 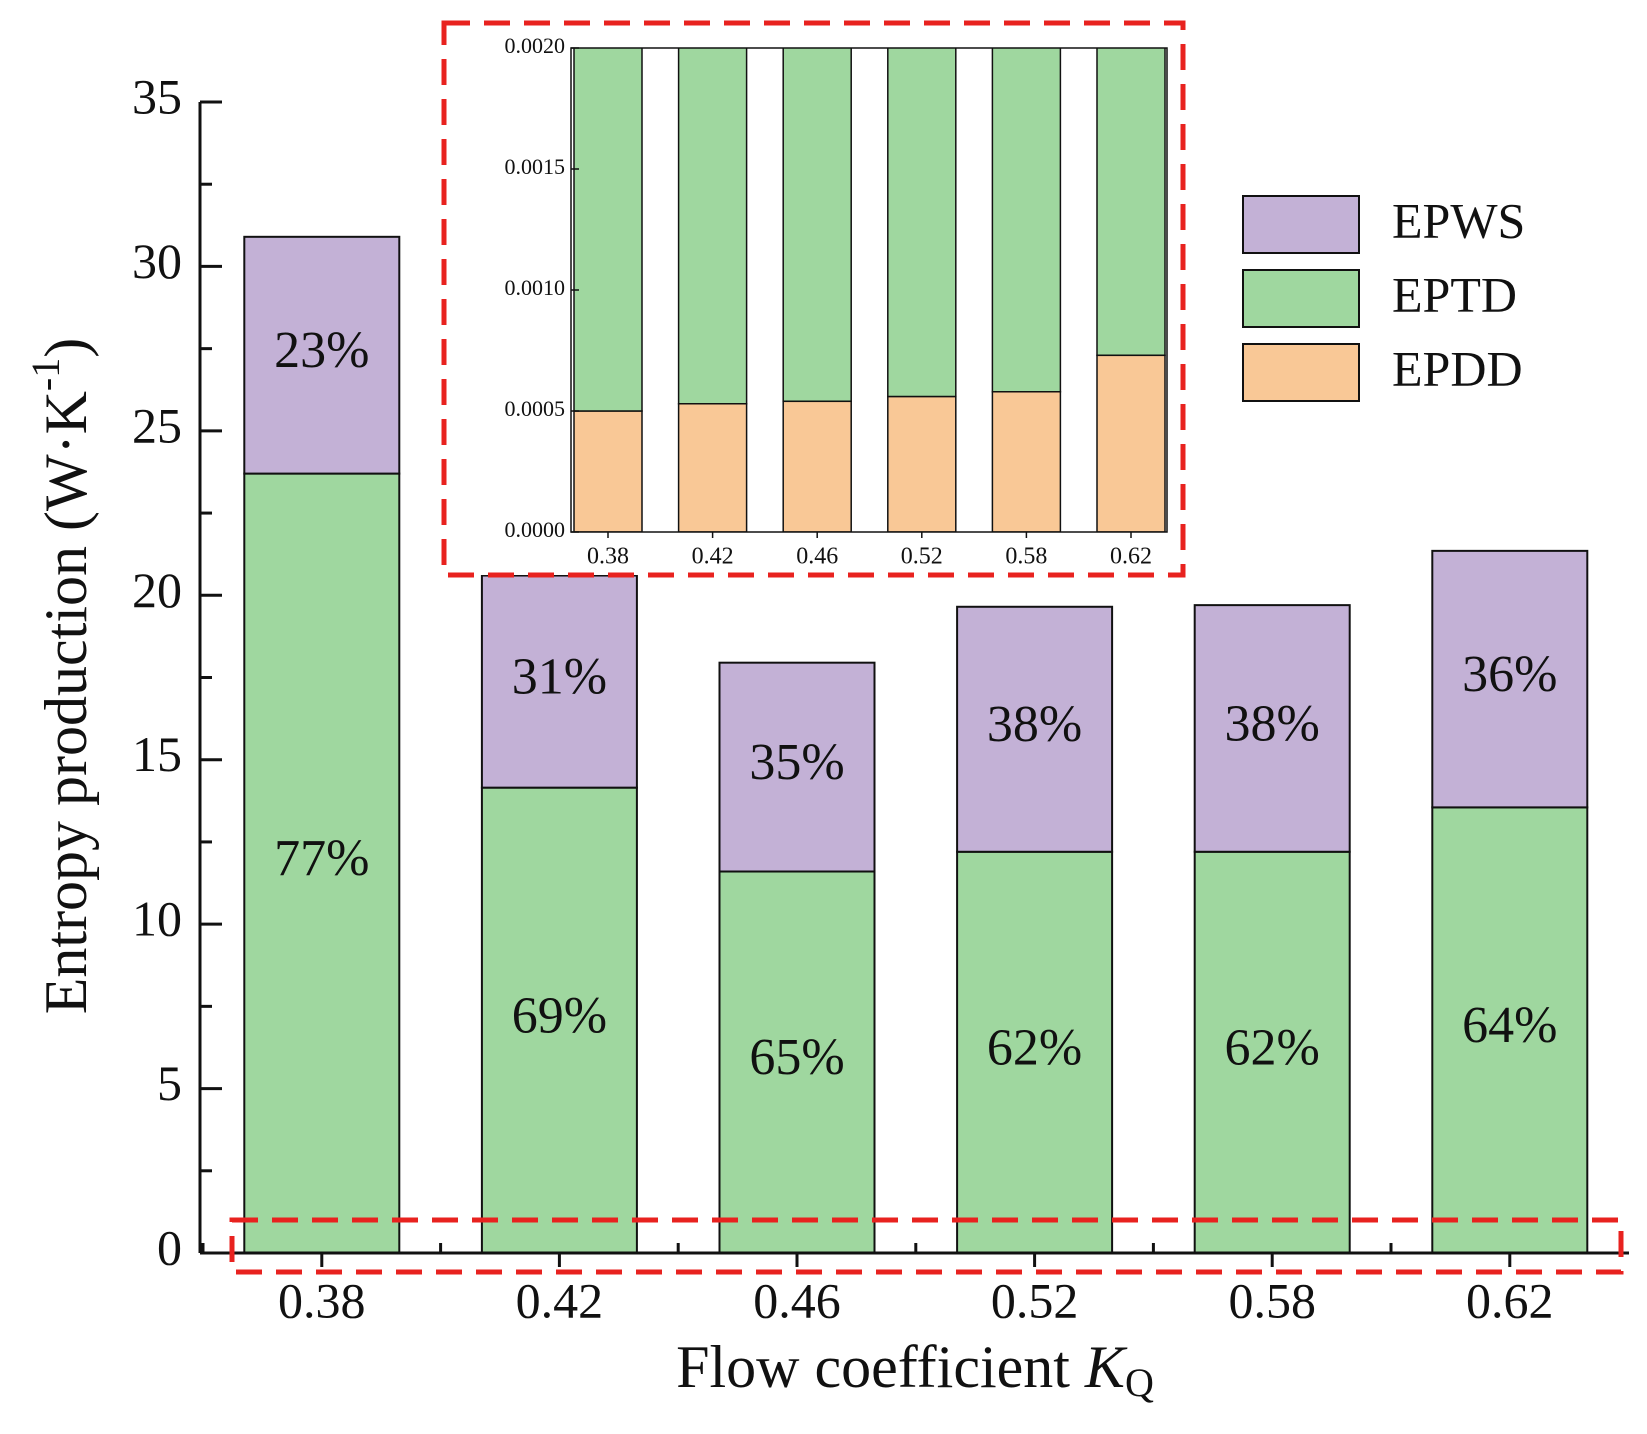 I want to click on y-tick-label: 15, so click(x=157, y=754).